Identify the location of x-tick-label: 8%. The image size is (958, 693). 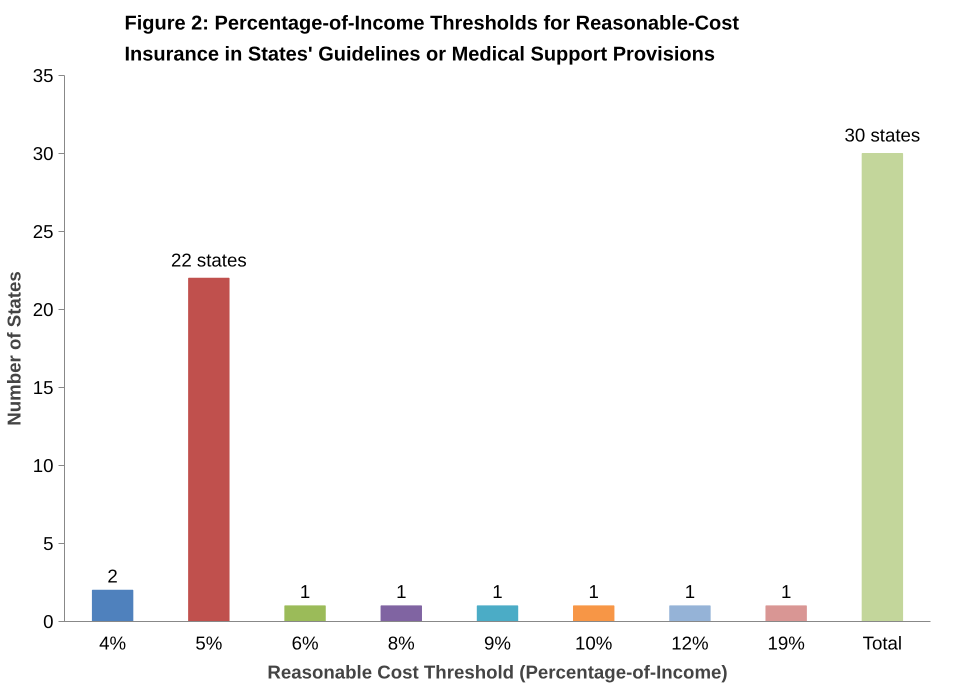
(401, 643).